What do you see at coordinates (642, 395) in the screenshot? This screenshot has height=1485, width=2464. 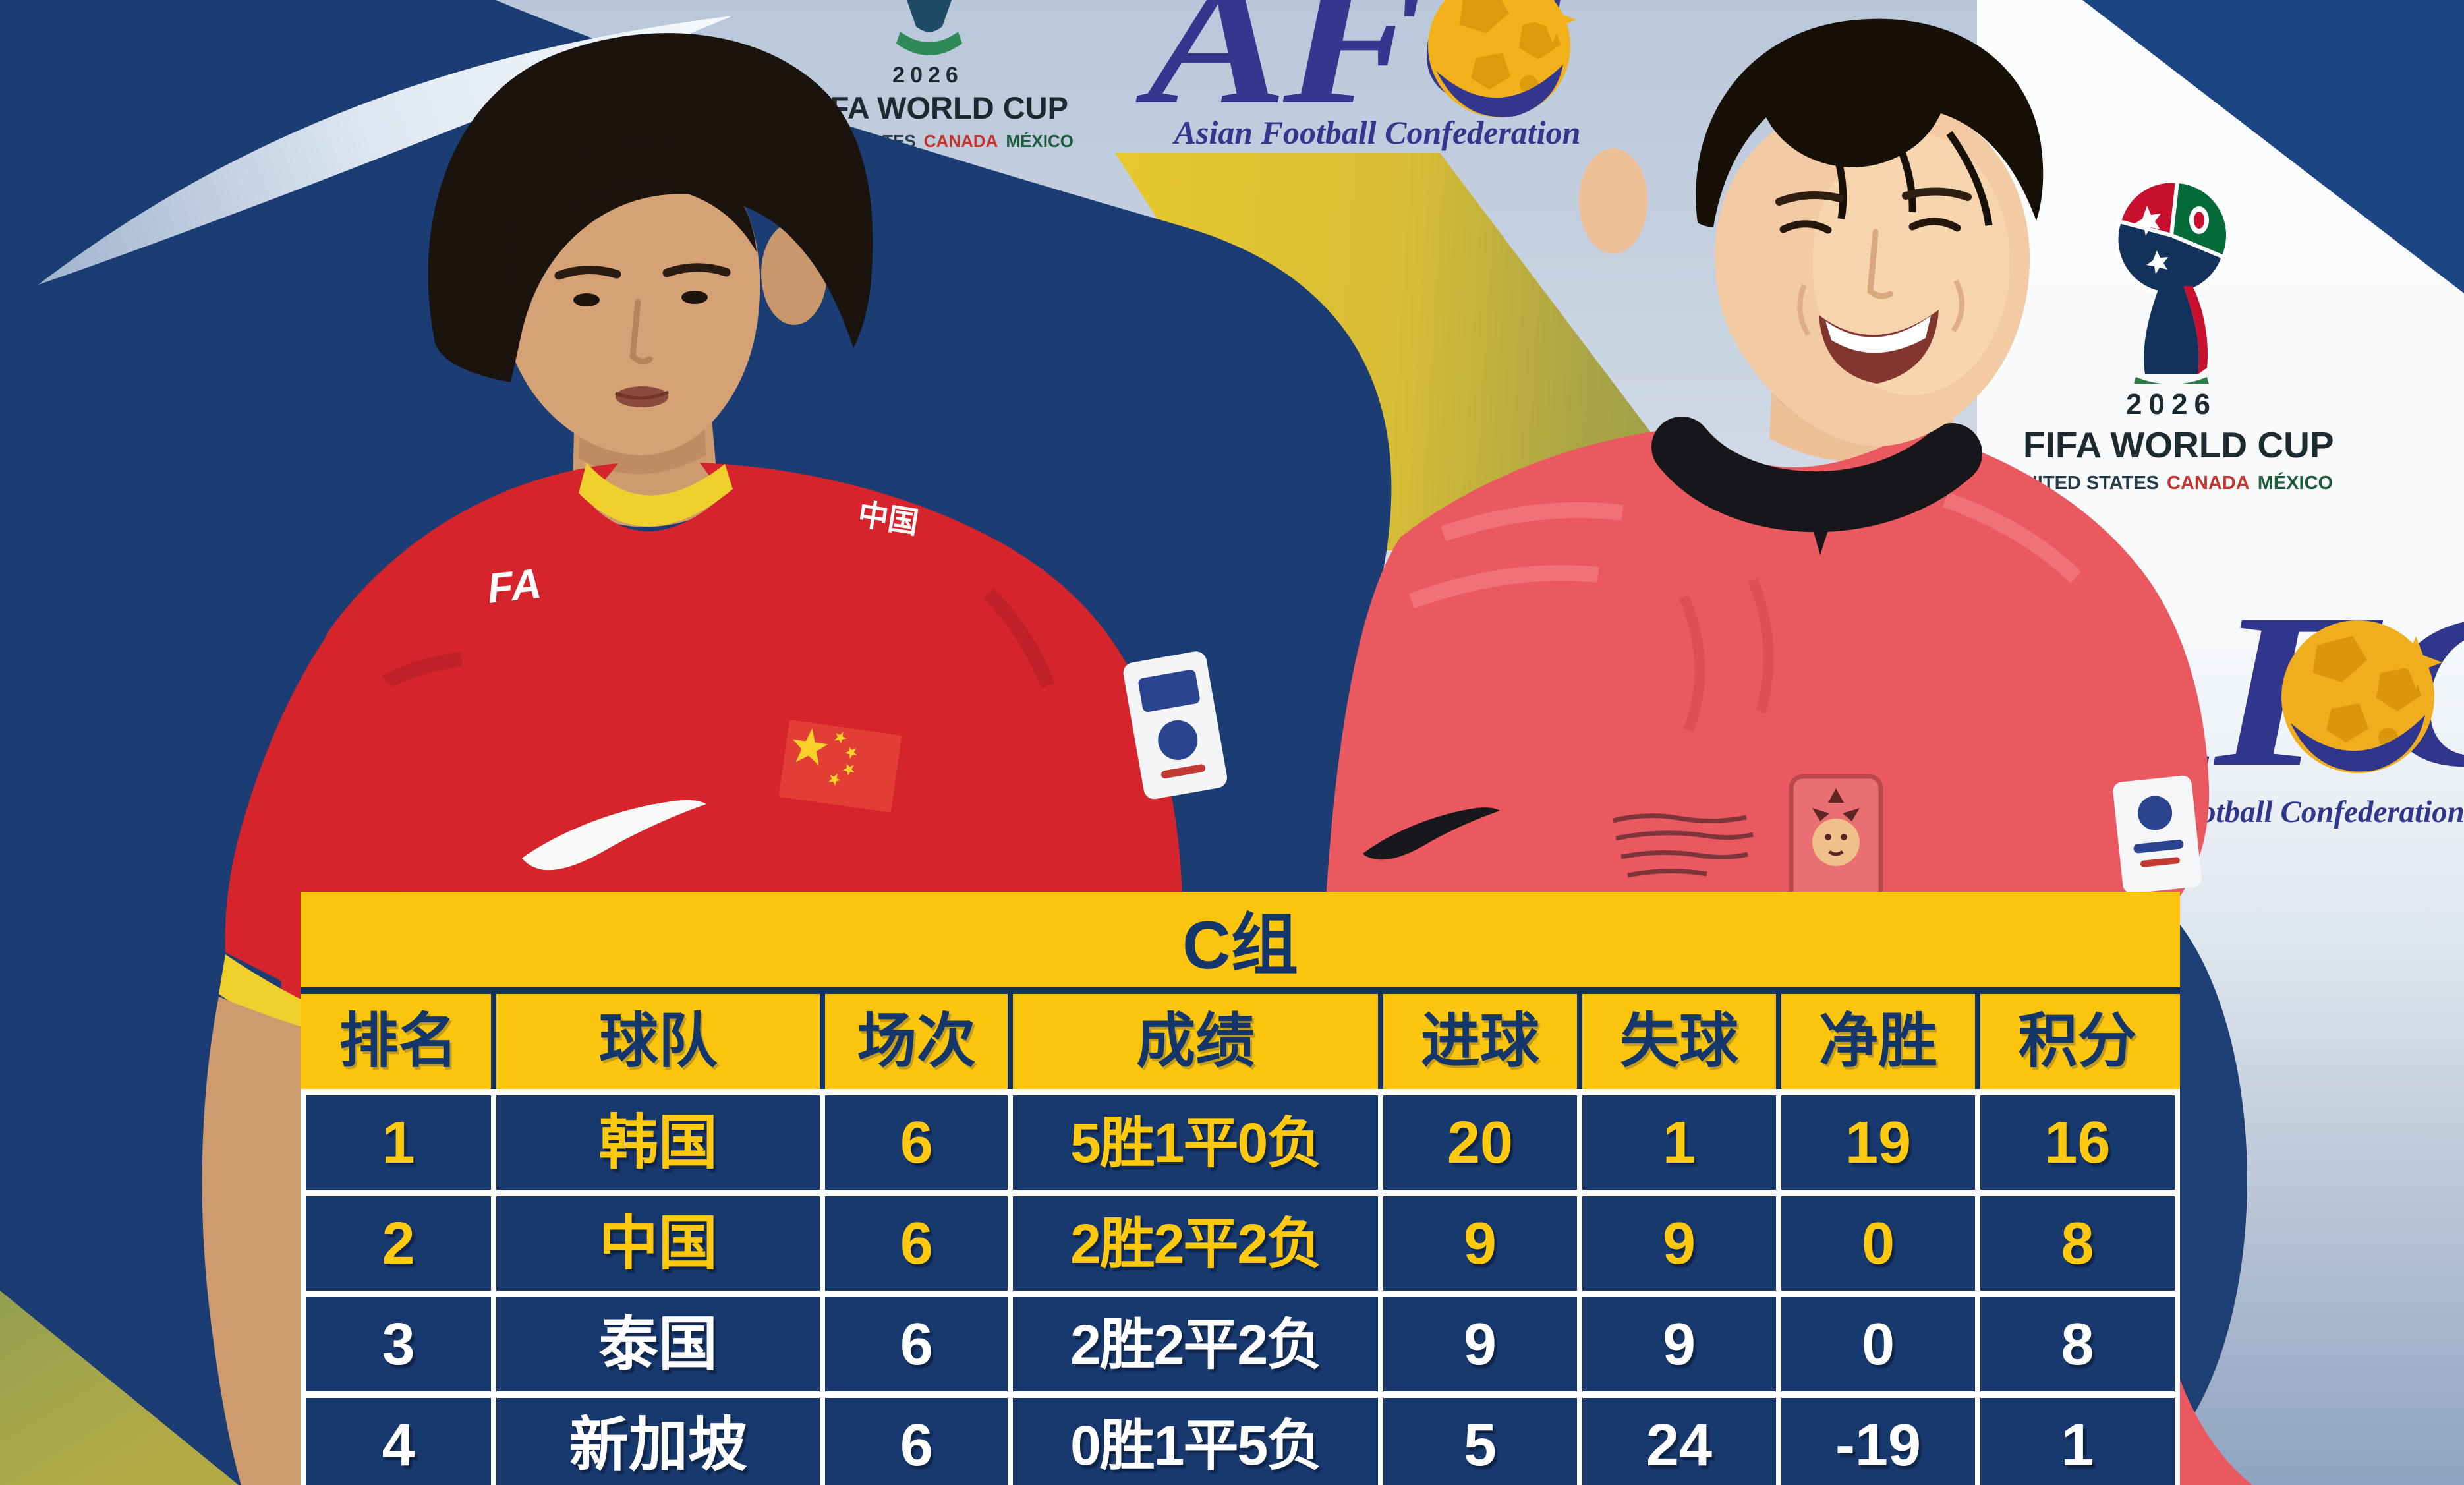 I see `lip-line` at bounding box center [642, 395].